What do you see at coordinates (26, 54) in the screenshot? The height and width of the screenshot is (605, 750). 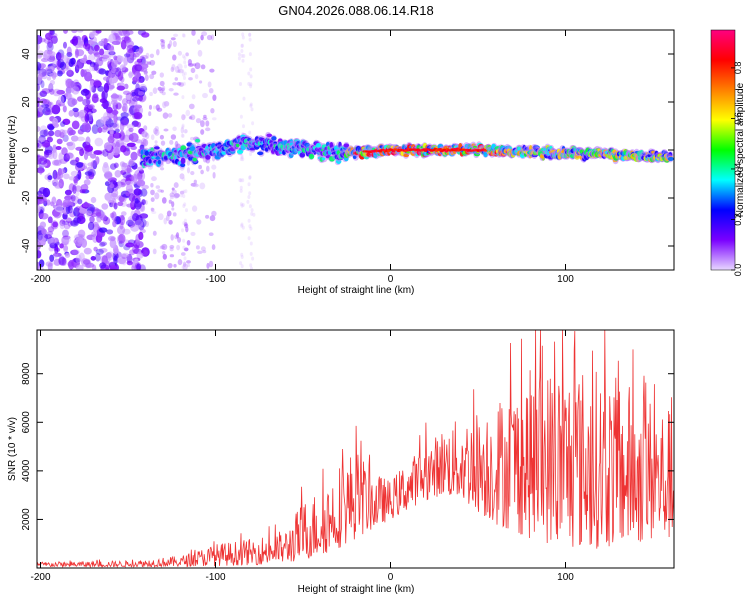 I see `y-tick-label: 40` at bounding box center [26, 54].